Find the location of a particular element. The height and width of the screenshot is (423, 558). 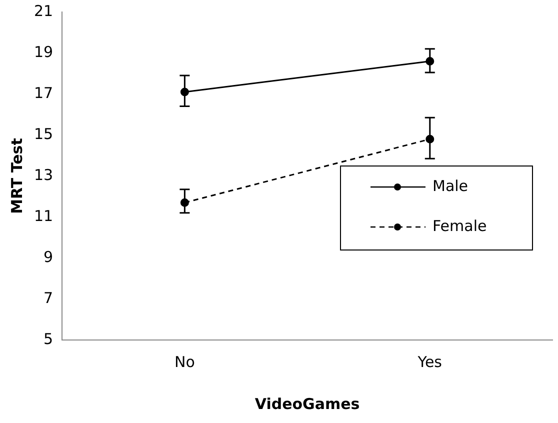

legend-label: Male is located at coordinates (450, 185).